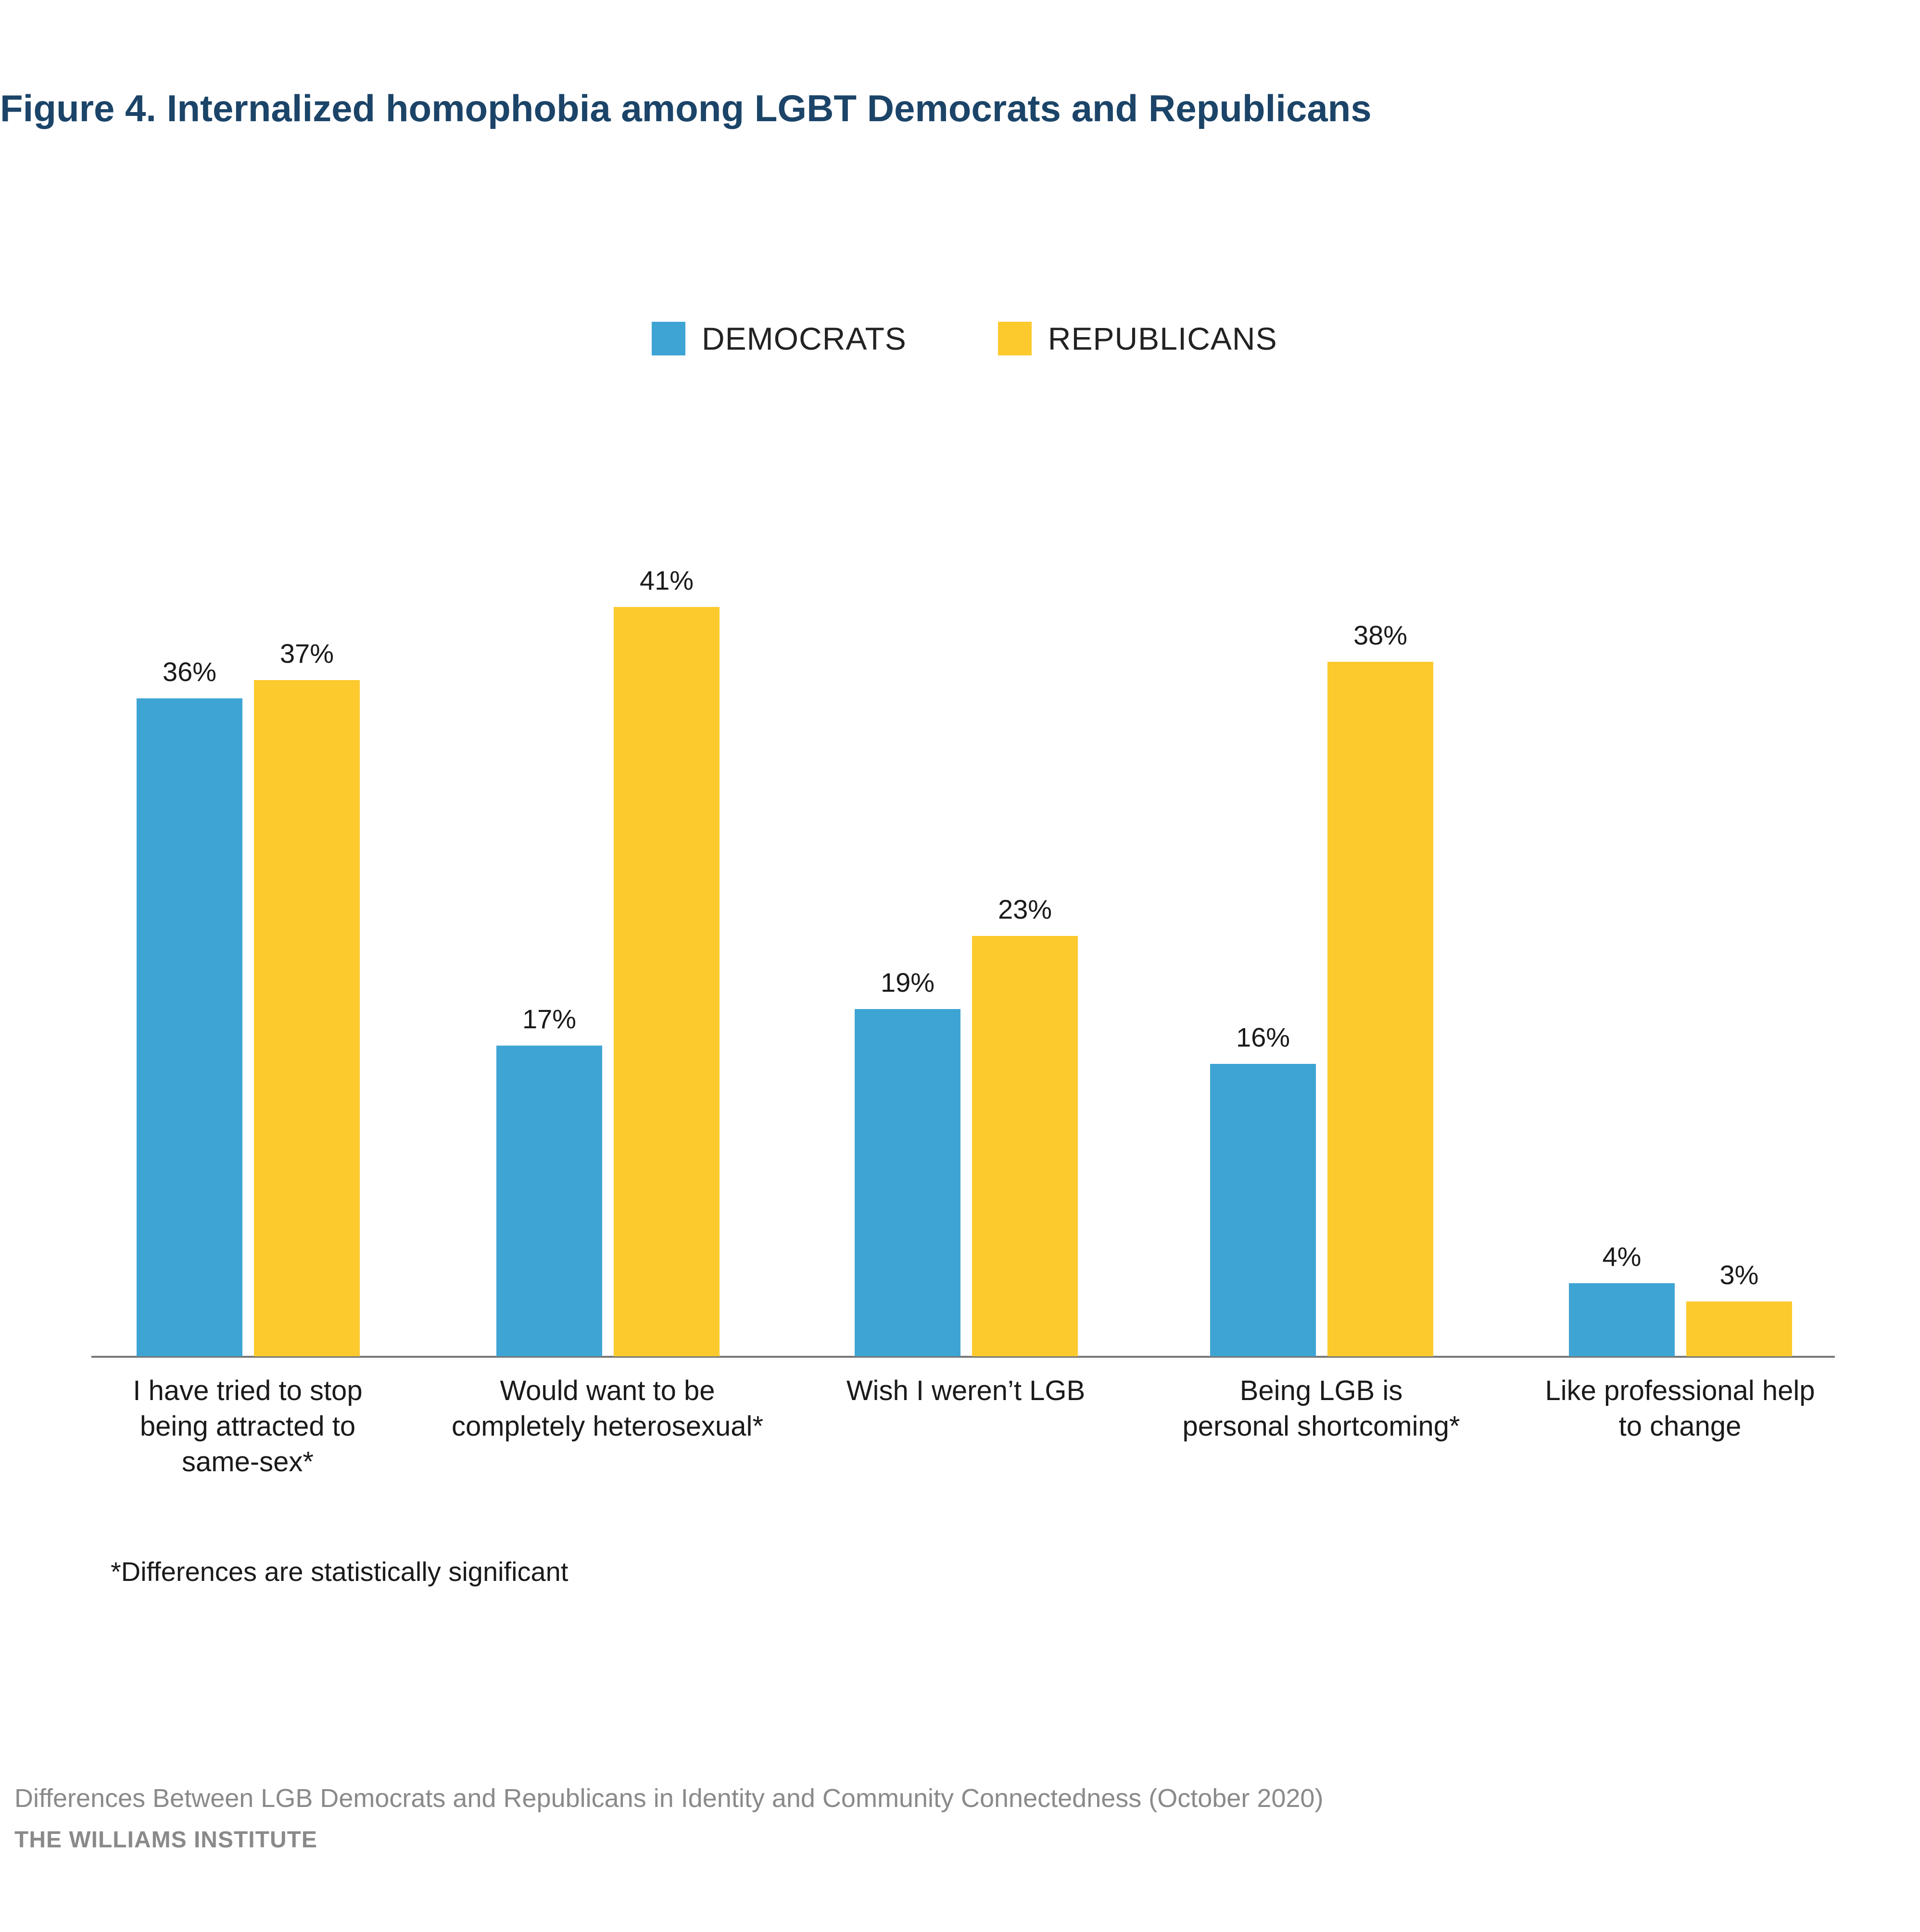 The image size is (1920, 1932). I want to click on category-label-line: being attracted to, so click(247, 1426).